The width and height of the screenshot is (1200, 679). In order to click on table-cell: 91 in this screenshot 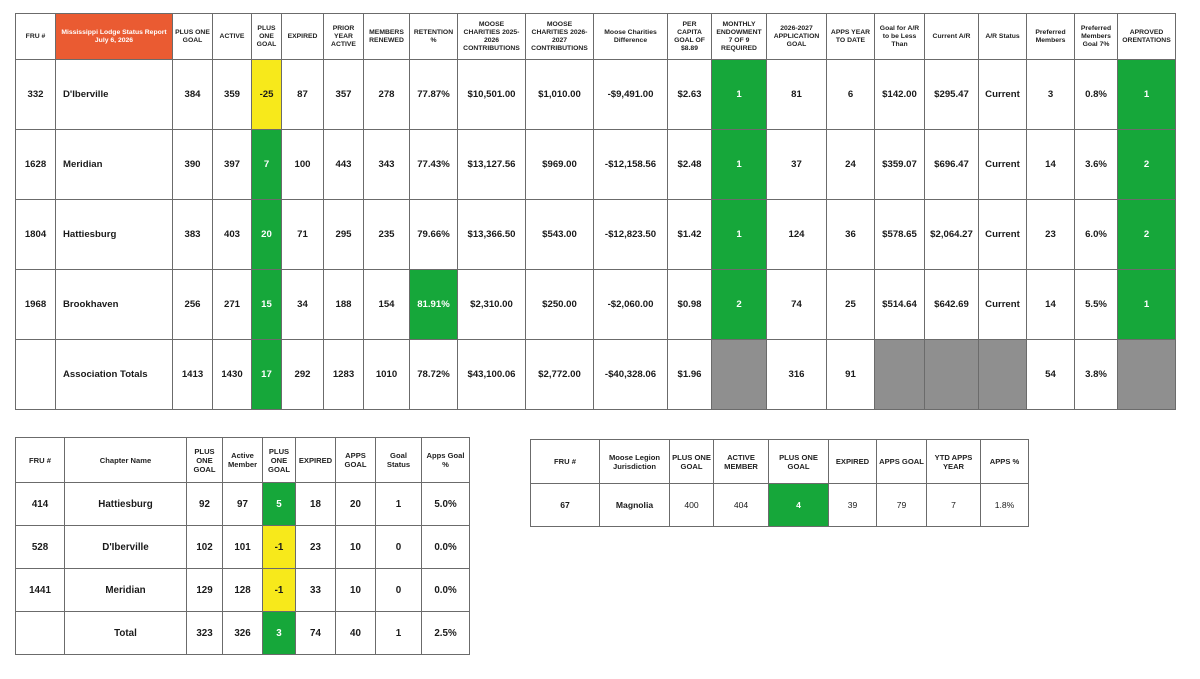, I will do `click(850, 374)`.